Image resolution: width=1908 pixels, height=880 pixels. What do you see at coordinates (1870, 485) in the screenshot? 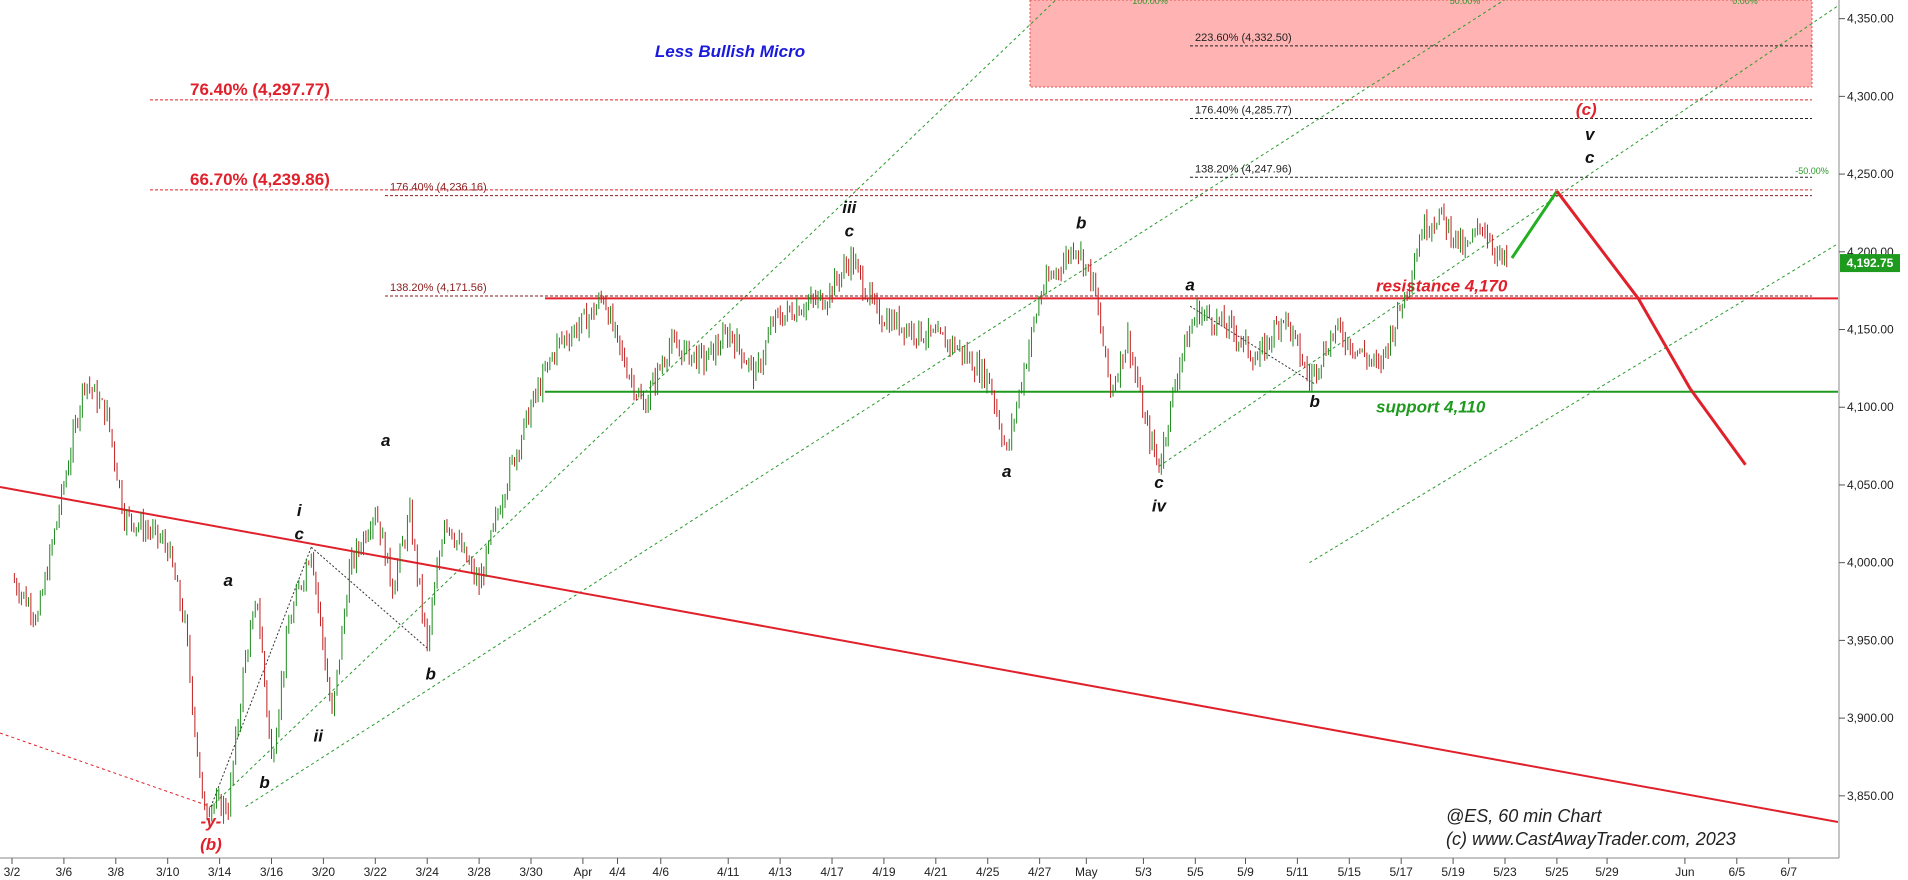
I see `y-tick-label: 4,050.00` at bounding box center [1870, 485].